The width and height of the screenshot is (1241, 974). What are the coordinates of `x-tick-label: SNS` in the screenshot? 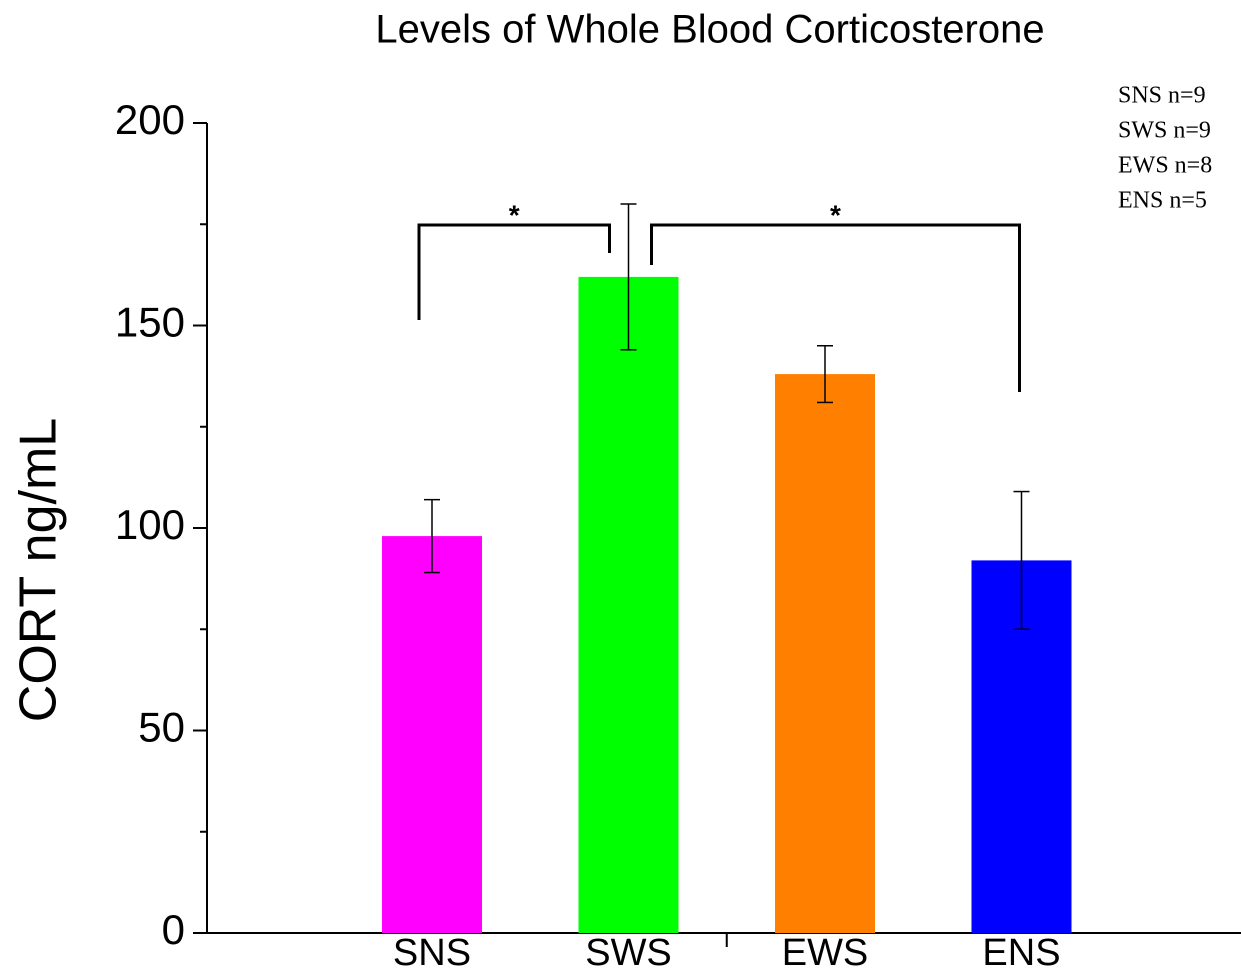 It's located at (432, 953).